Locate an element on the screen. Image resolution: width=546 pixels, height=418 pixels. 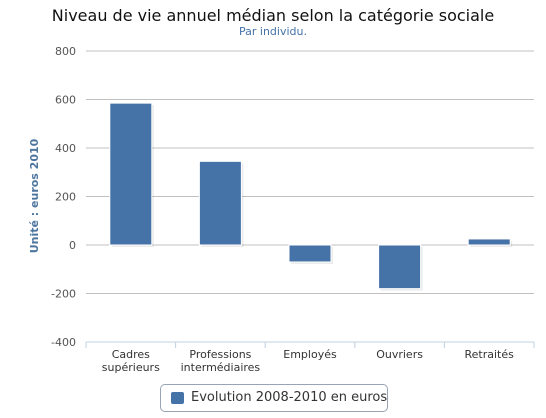
y-axis-label: Unité : euros 2010 is located at coordinates (34, 195).